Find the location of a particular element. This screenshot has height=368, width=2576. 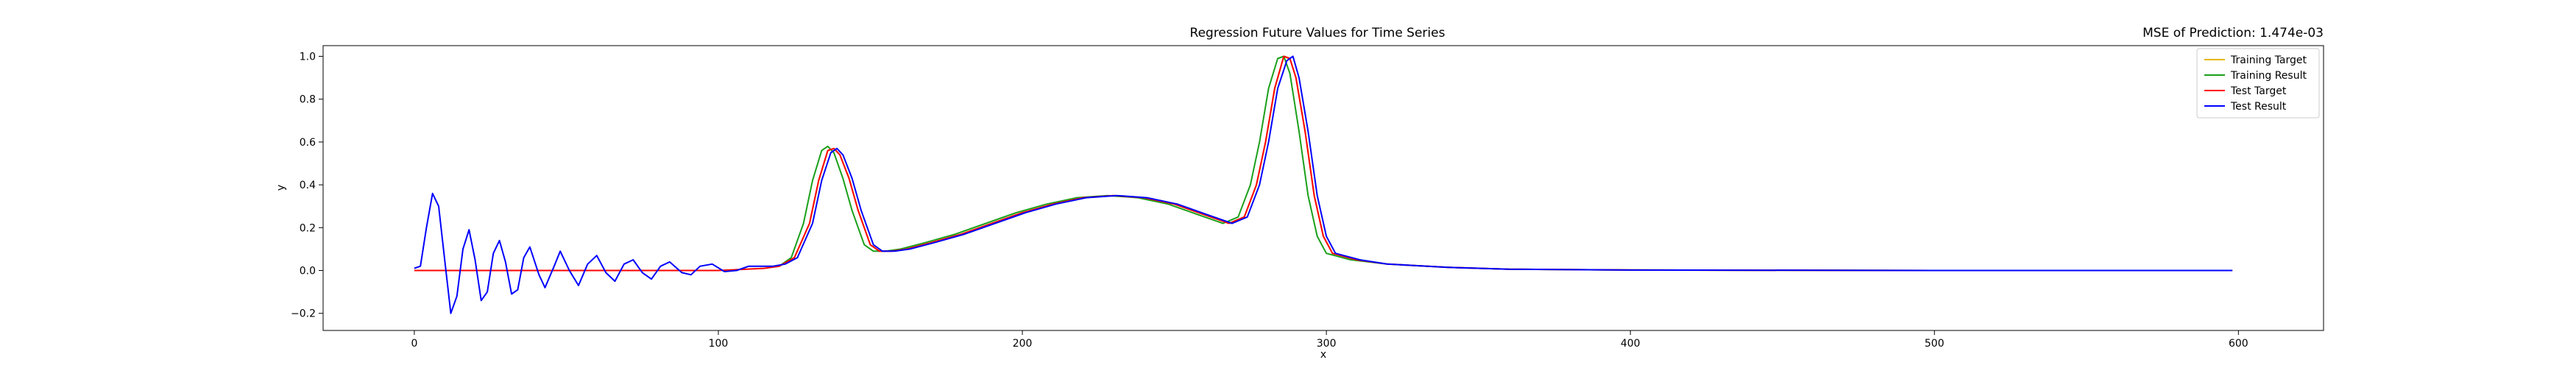

legend-label: Training Result is located at coordinates (2268, 76).